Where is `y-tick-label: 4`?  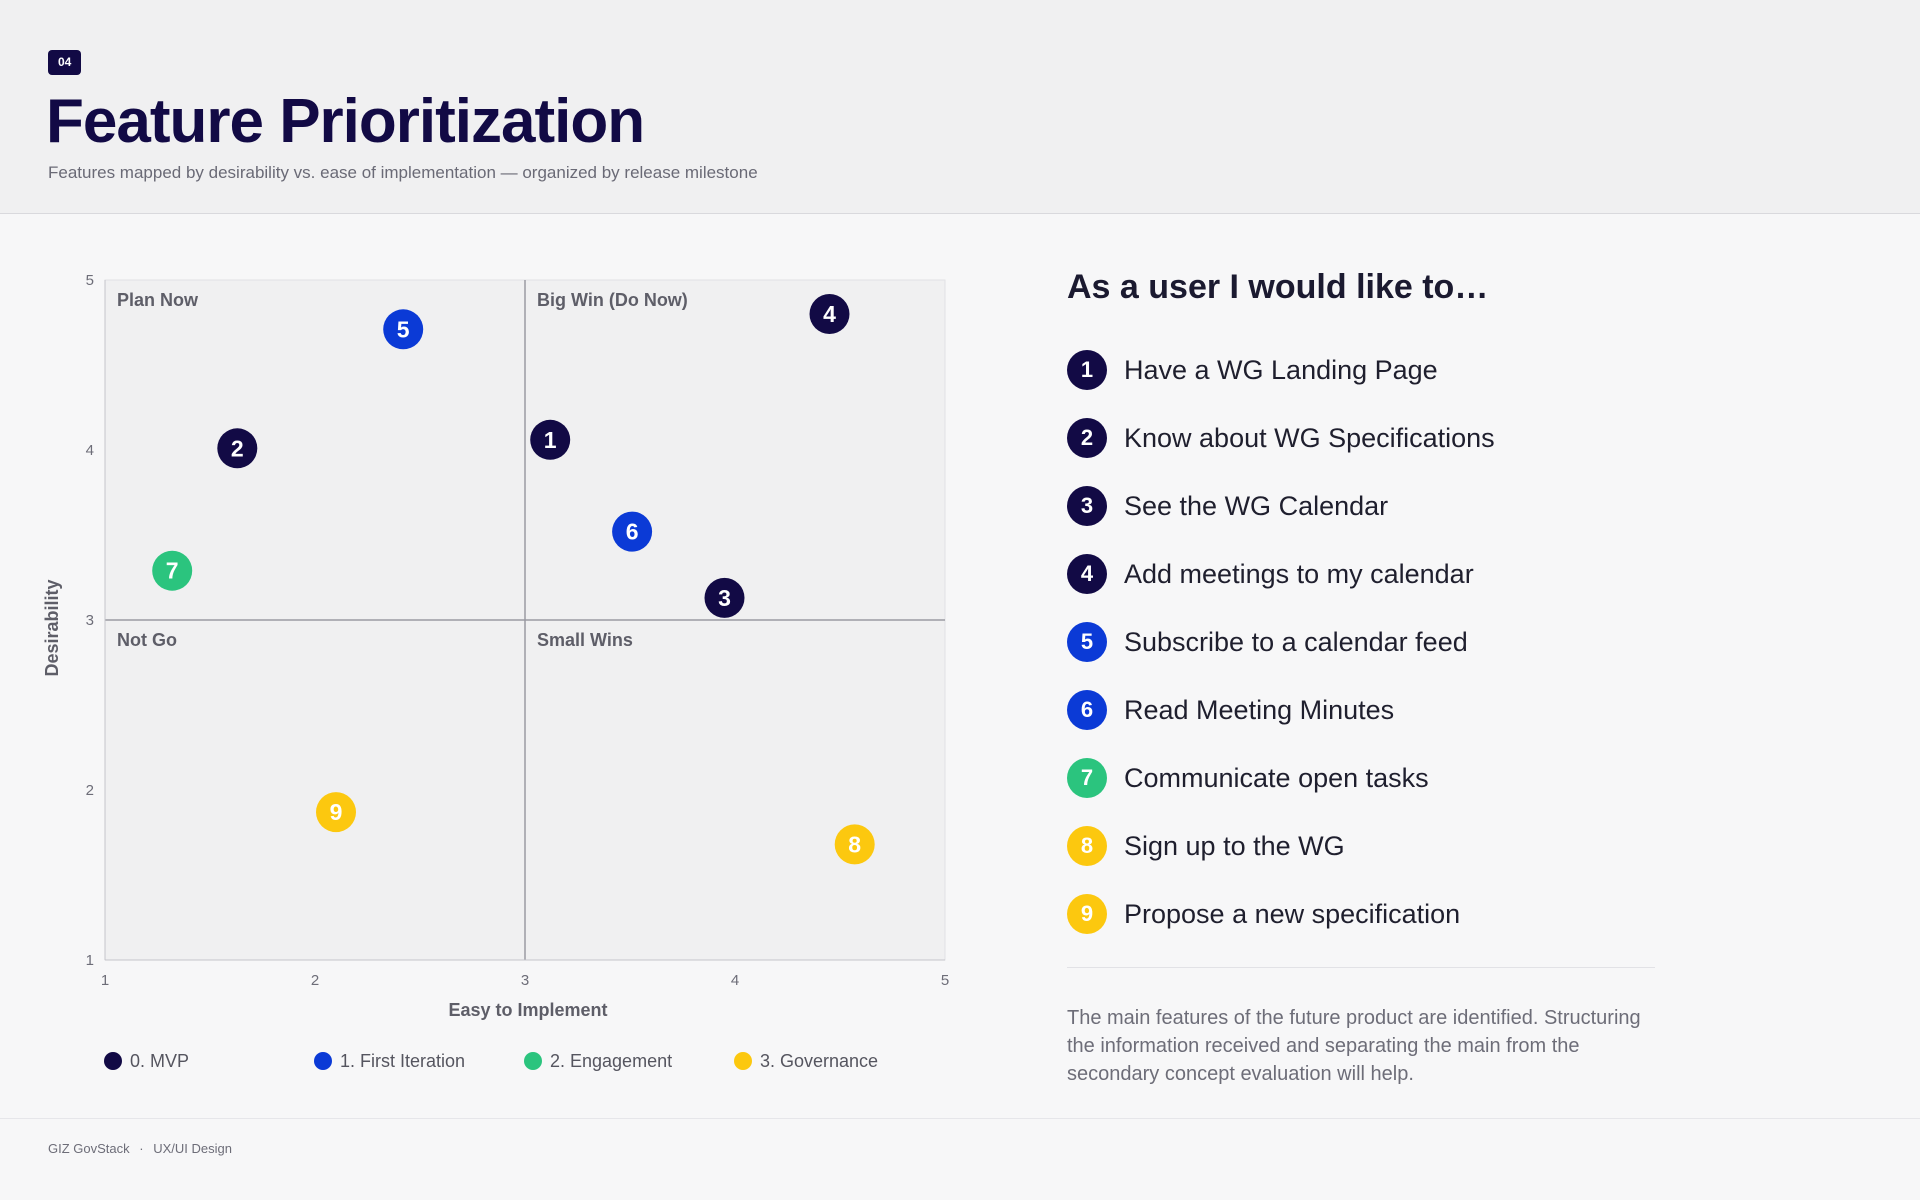 y-tick-label: 4 is located at coordinates (90, 450).